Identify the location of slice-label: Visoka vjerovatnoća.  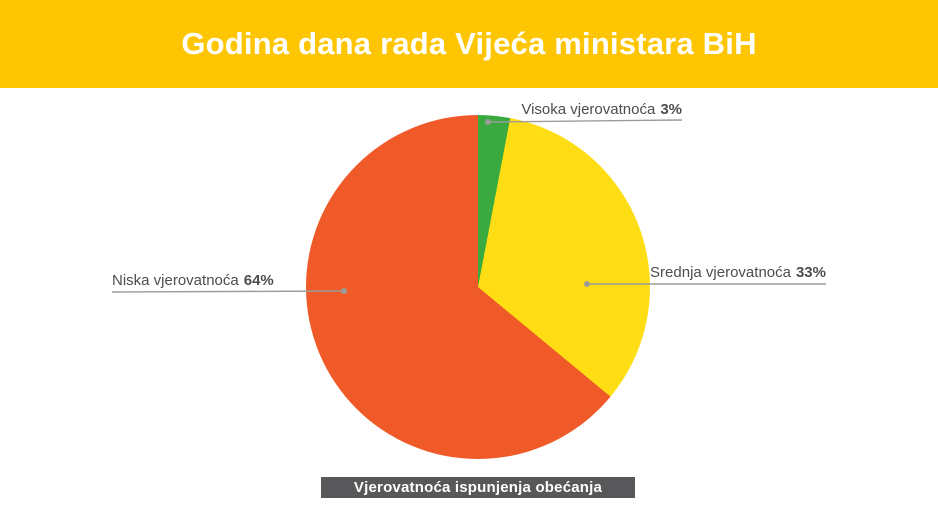
(588, 109).